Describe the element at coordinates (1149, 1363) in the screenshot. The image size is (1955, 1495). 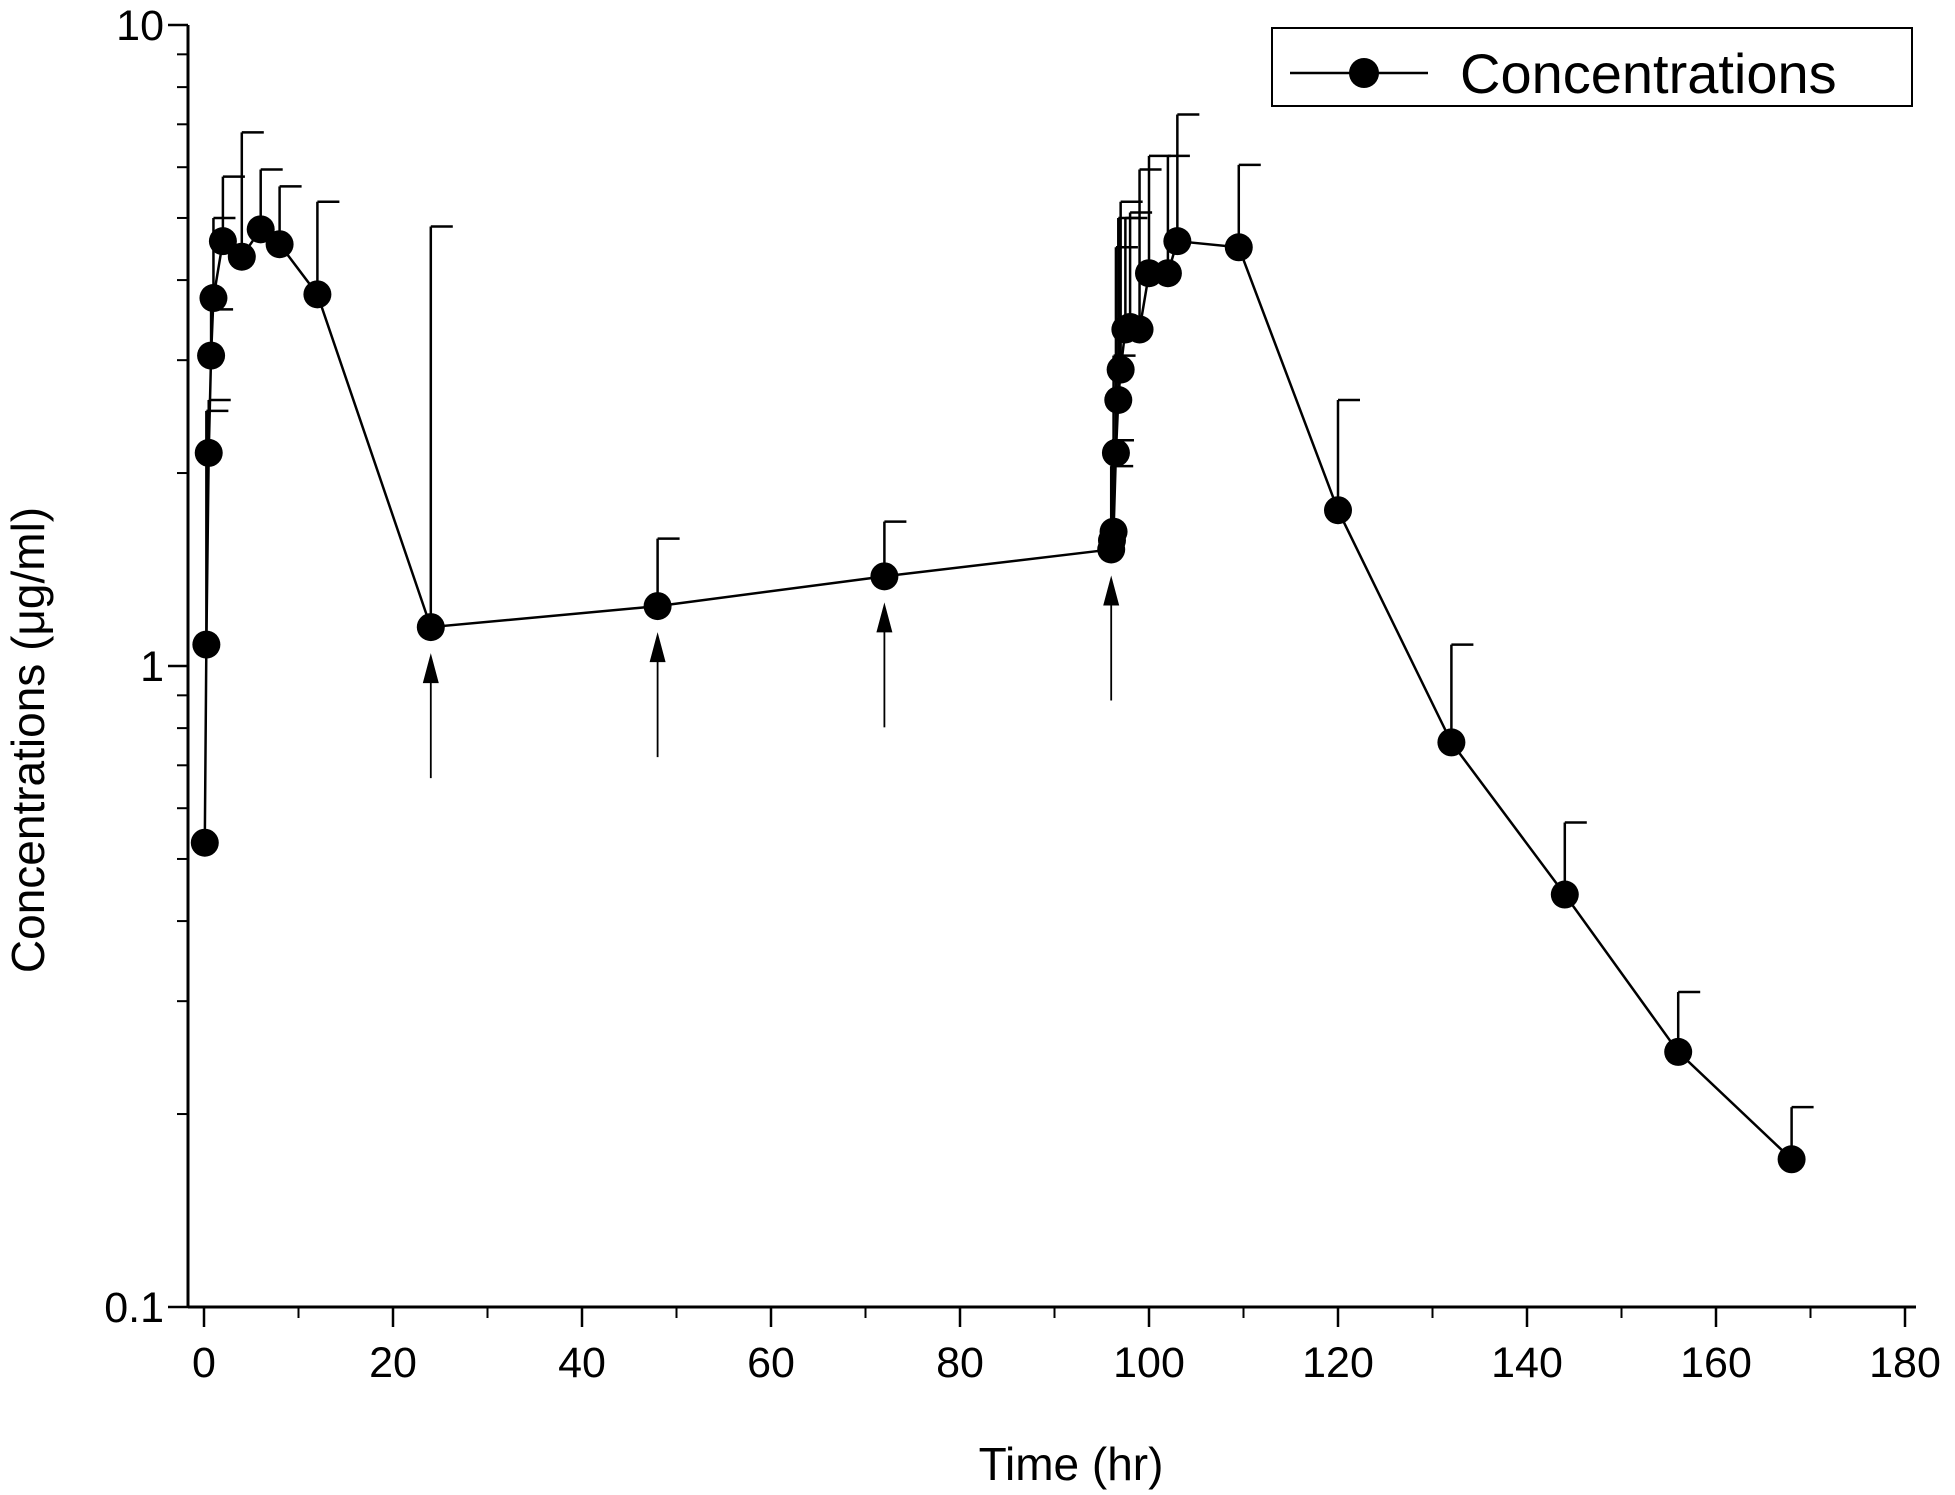
I see `x-tick-label: 100` at that location.